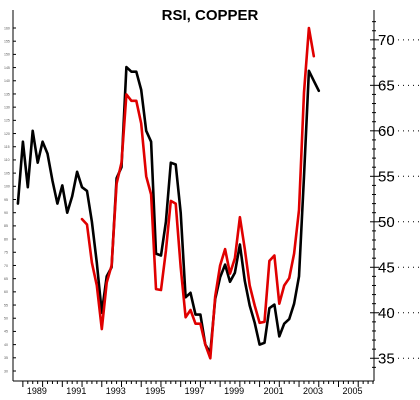 The image size is (420, 400). What do you see at coordinates (6, 239) in the screenshot?
I see `left-y-tick-label: 80` at bounding box center [6, 239].